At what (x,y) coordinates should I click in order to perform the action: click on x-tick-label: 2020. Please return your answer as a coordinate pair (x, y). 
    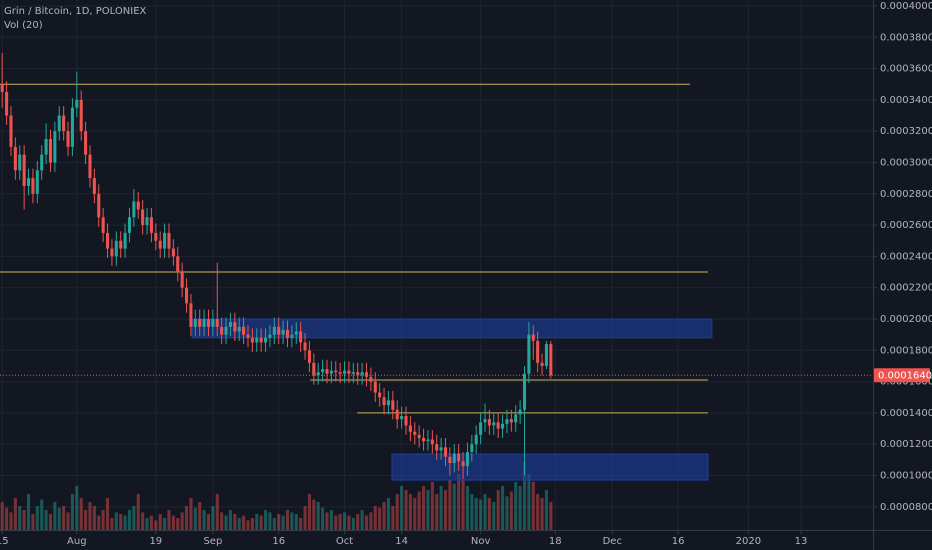
    Looking at the image, I should click on (748, 541).